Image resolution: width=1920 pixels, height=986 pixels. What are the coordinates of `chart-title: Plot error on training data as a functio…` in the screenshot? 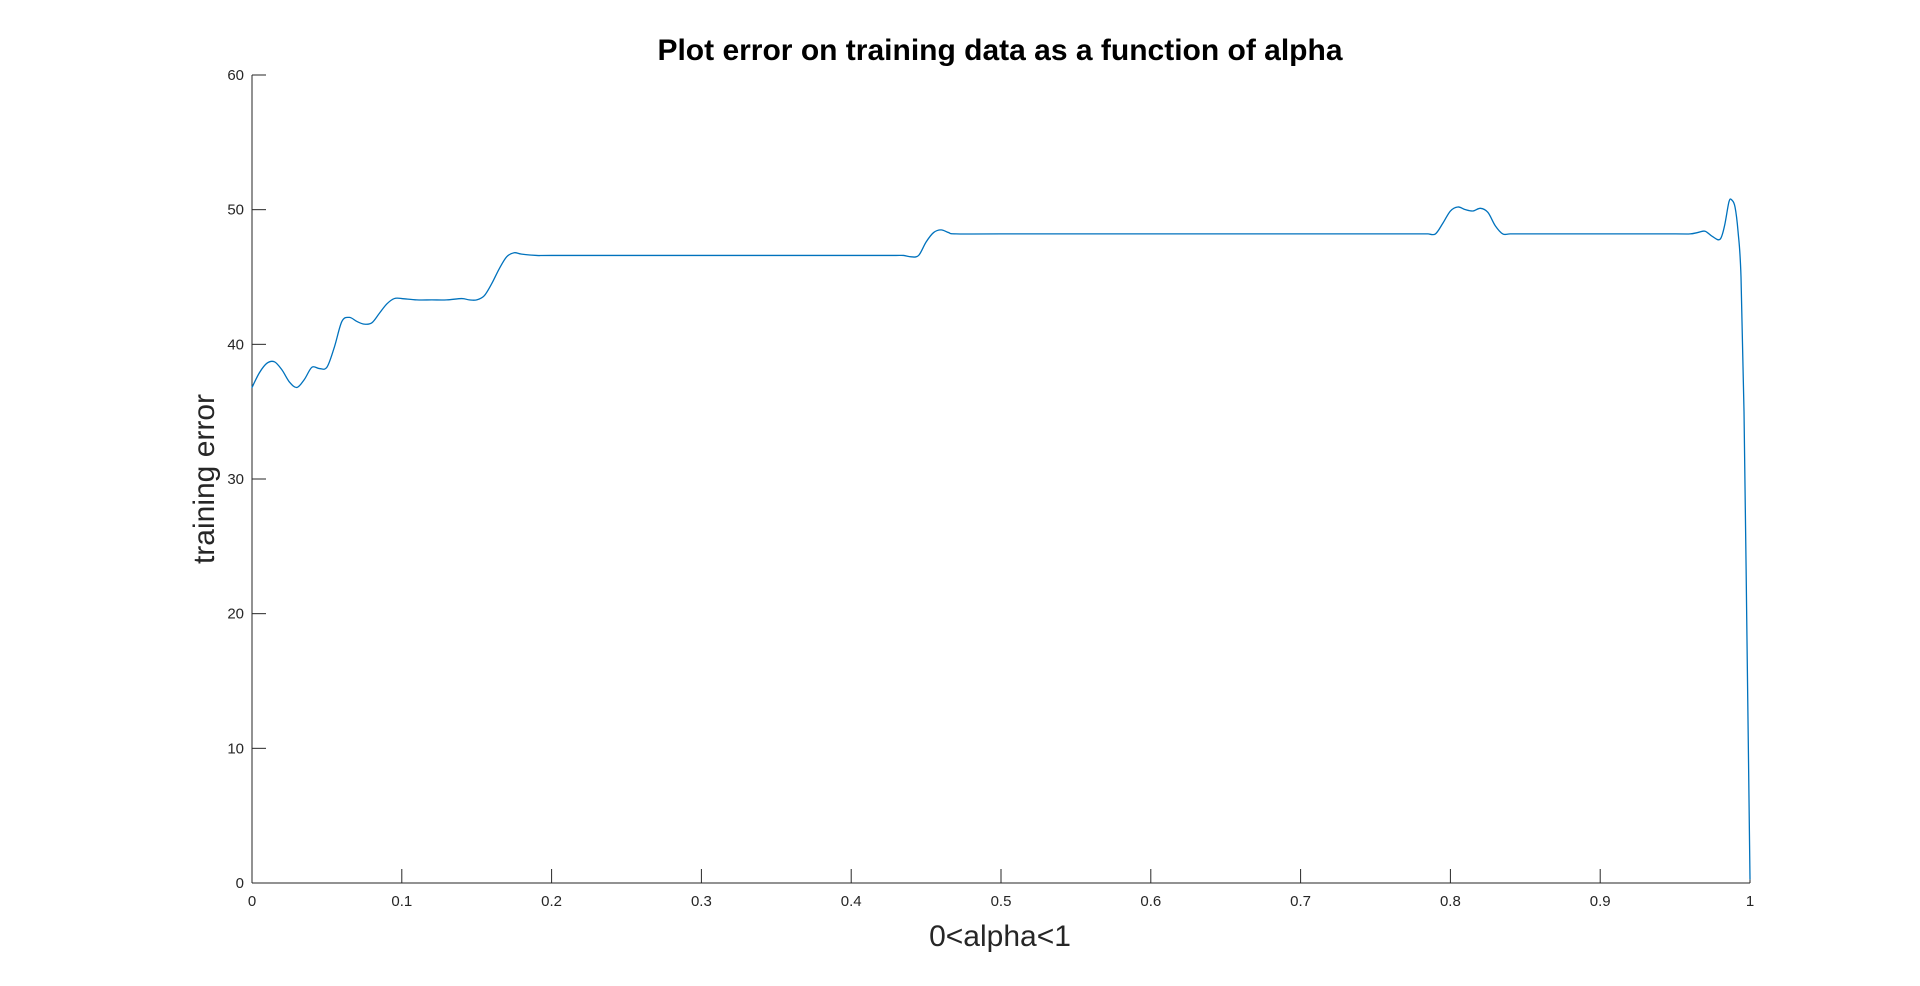 It's located at (999, 50).